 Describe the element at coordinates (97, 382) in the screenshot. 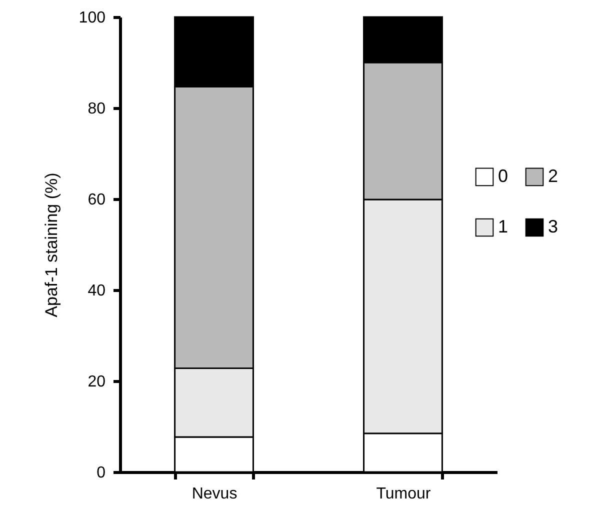

I see `y-tick-label: 20` at that location.